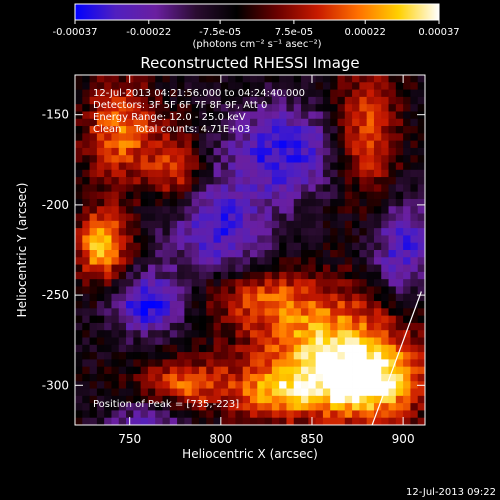 The width and height of the screenshot is (500, 500). Describe the element at coordinates (55, 115) in the screenshot. I see `y-tick-label: -150` at that location.